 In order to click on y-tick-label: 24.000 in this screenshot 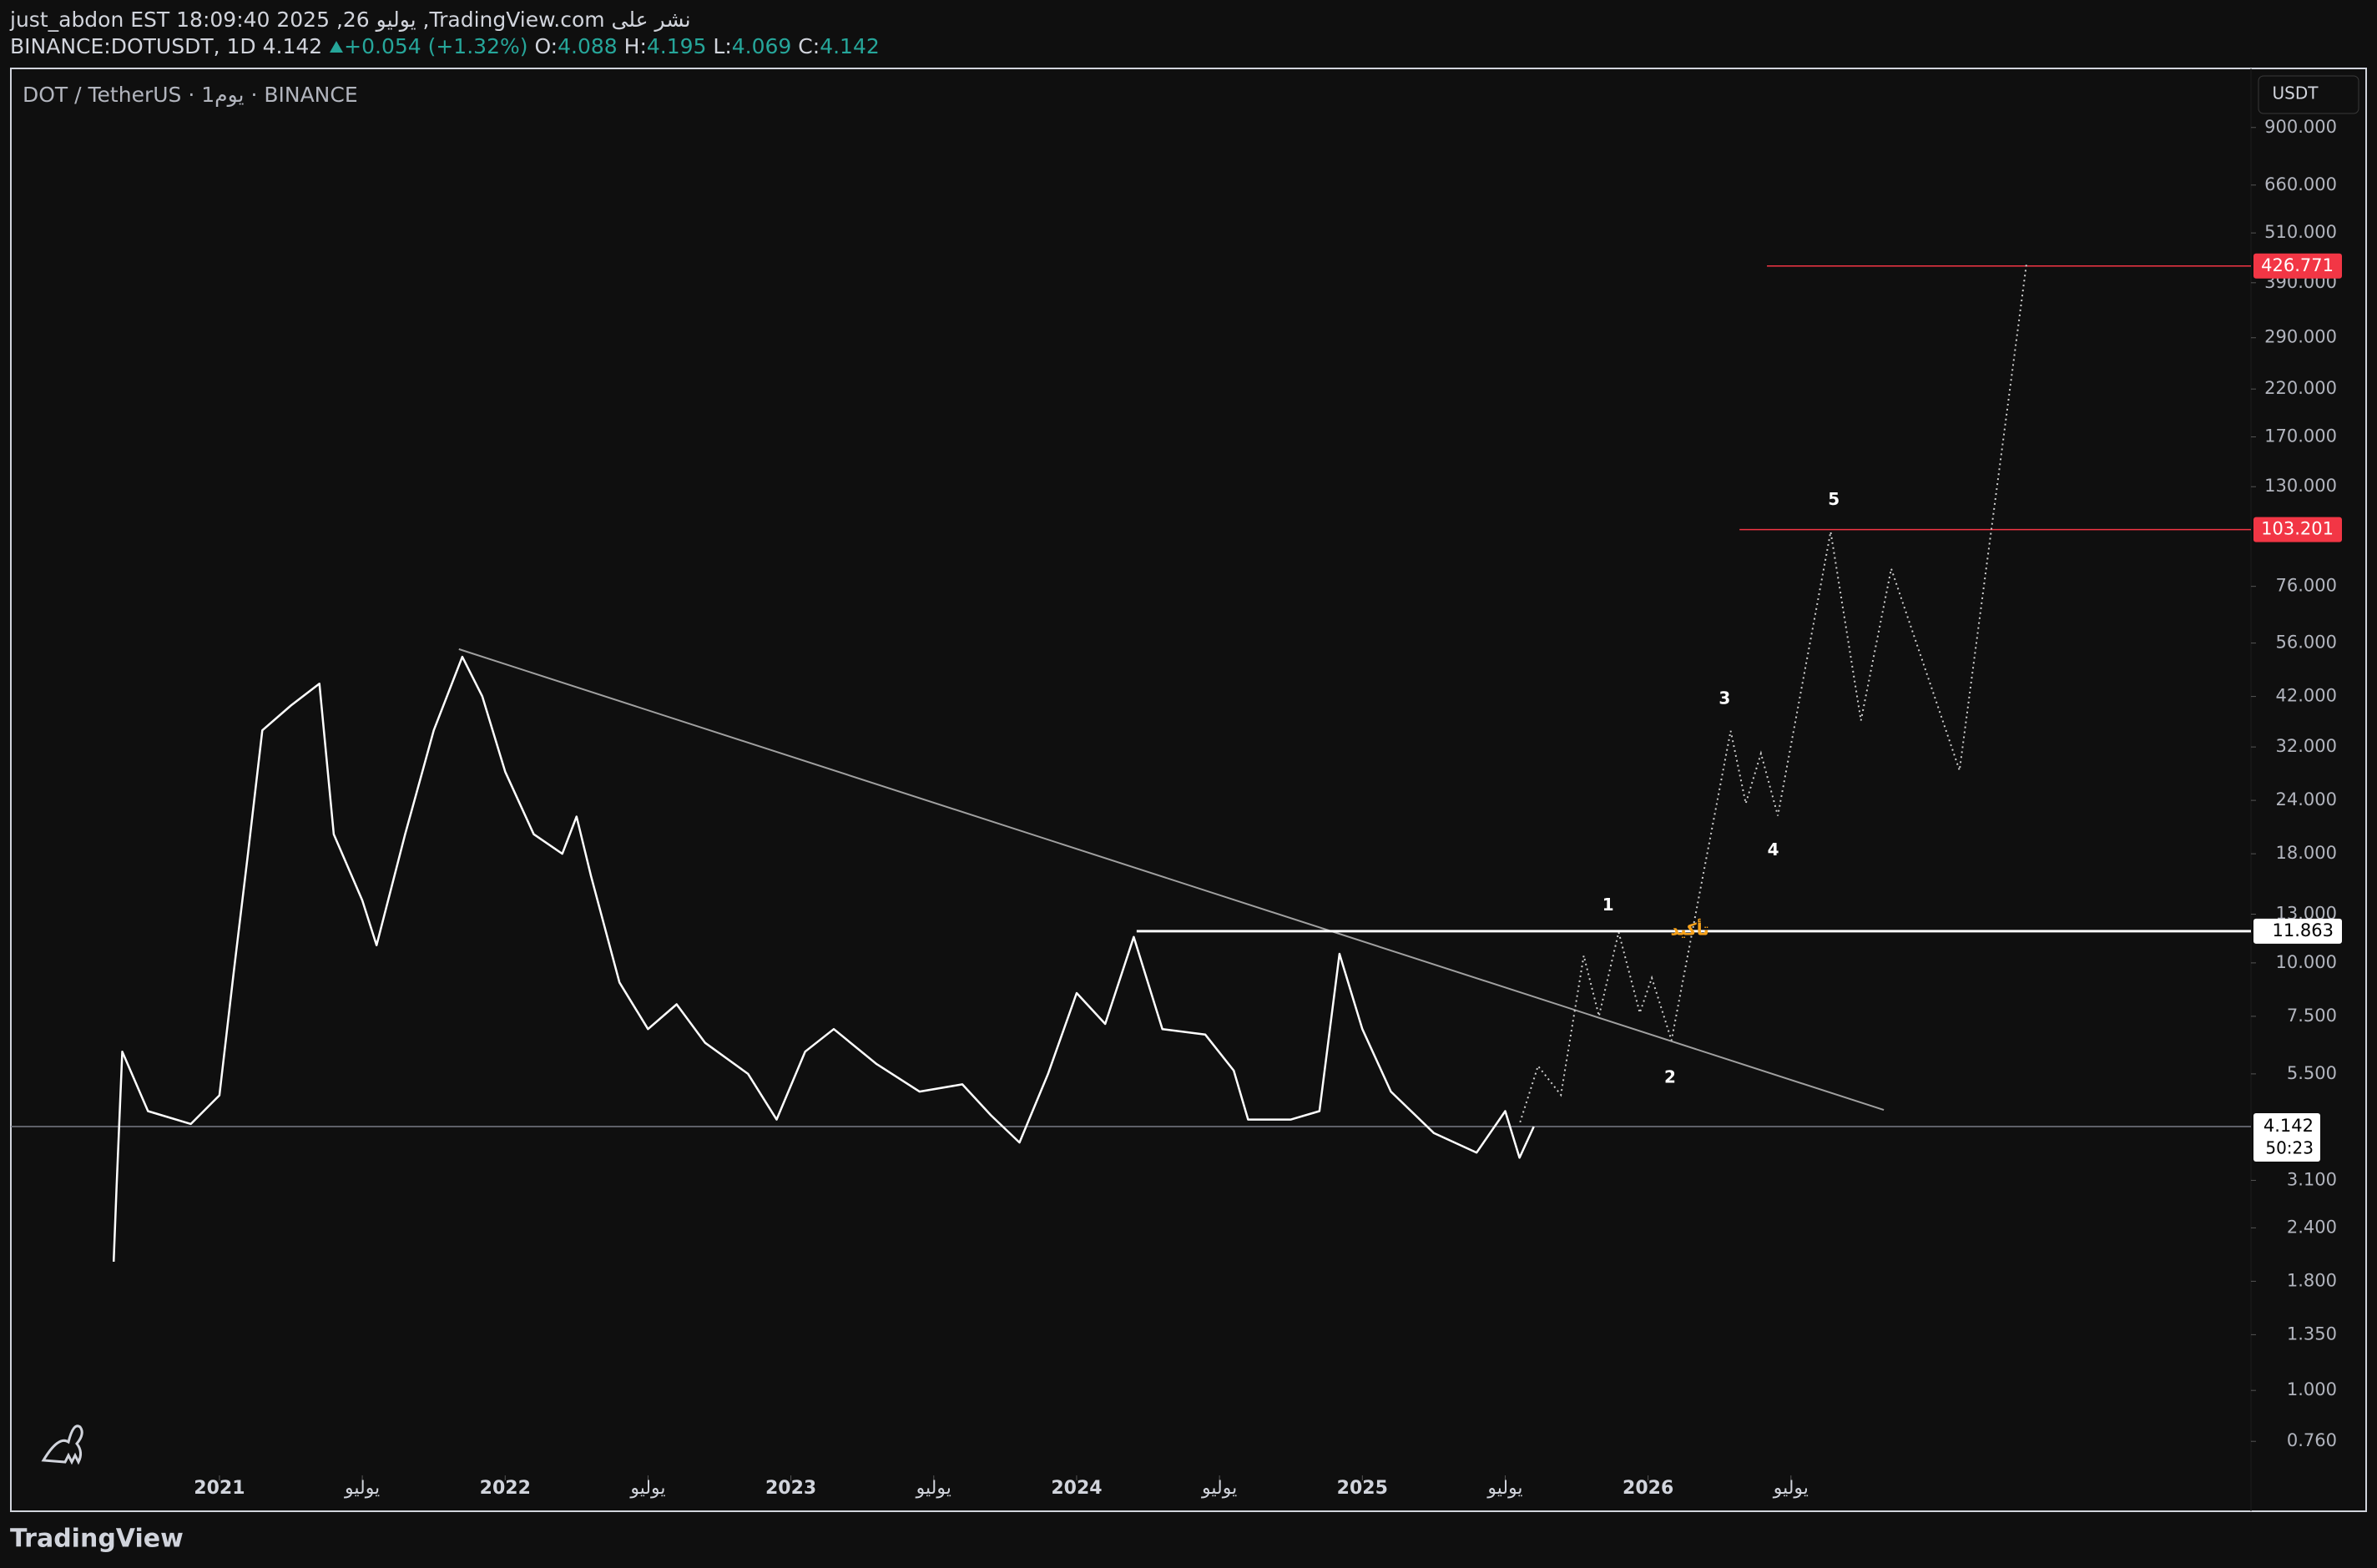, I will do `click(2306, 799)`.